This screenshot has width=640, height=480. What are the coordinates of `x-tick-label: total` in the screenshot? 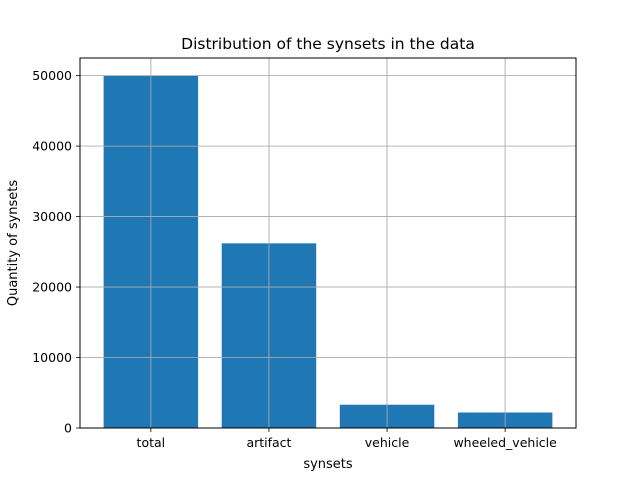 It's located at (151, 442).